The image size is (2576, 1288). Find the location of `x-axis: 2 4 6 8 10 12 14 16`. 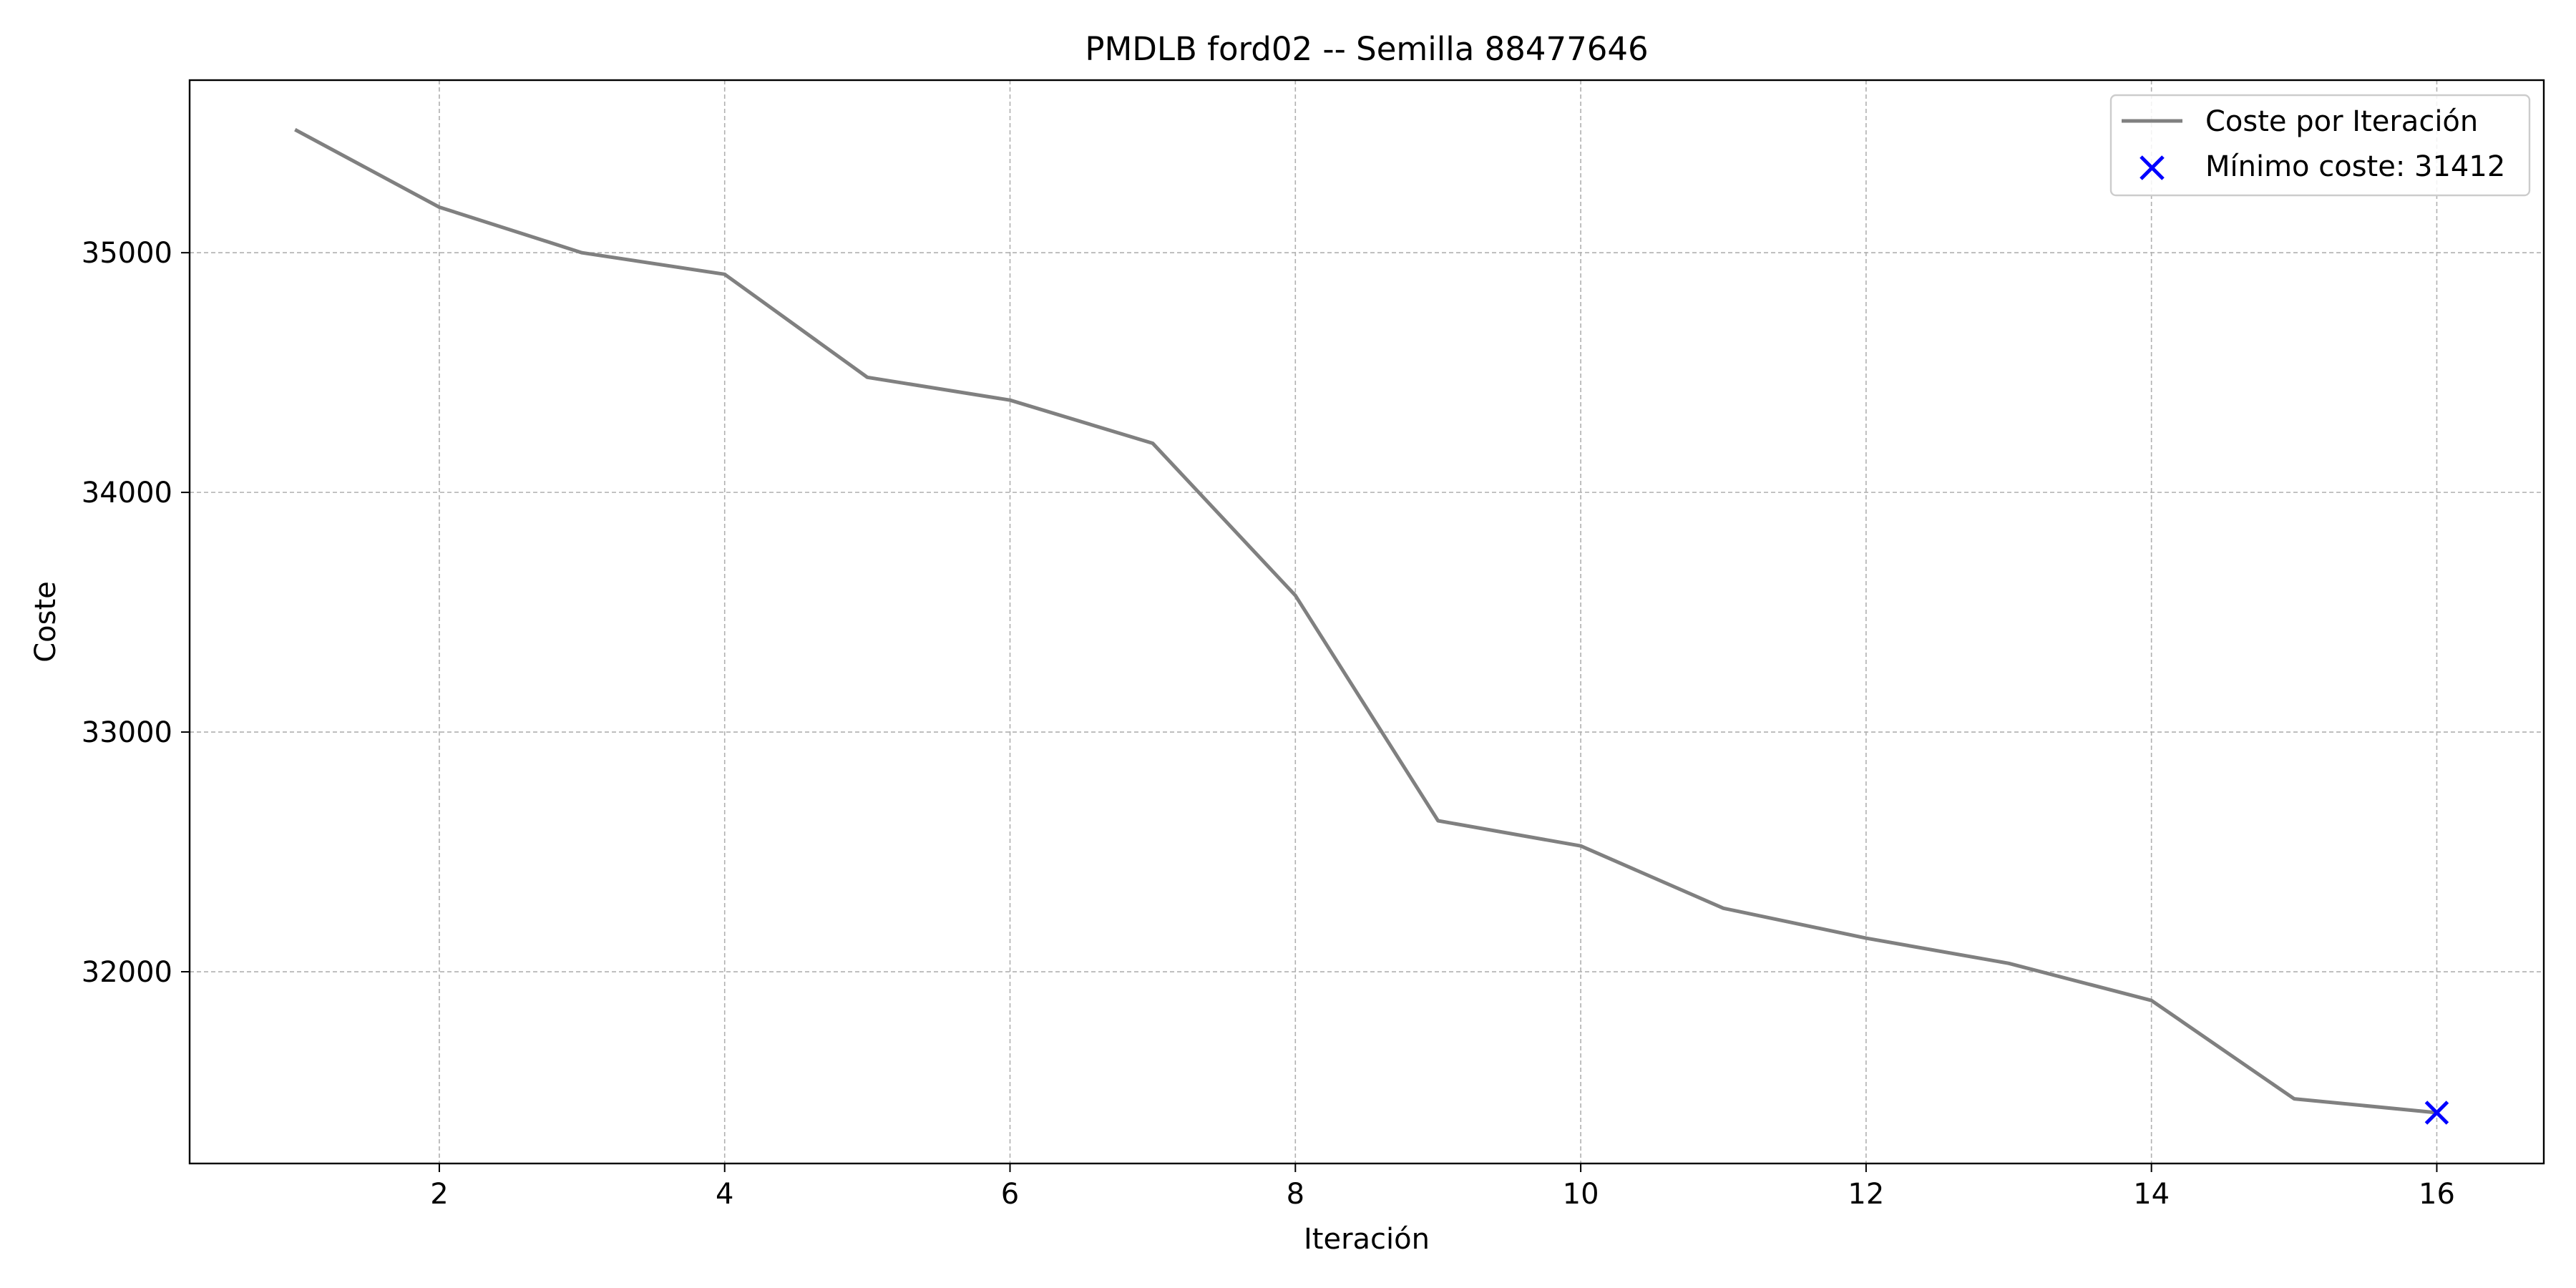

x-axis: 2 4 6 8 10 12 14 16 is located at coordinates (1442, 1187).